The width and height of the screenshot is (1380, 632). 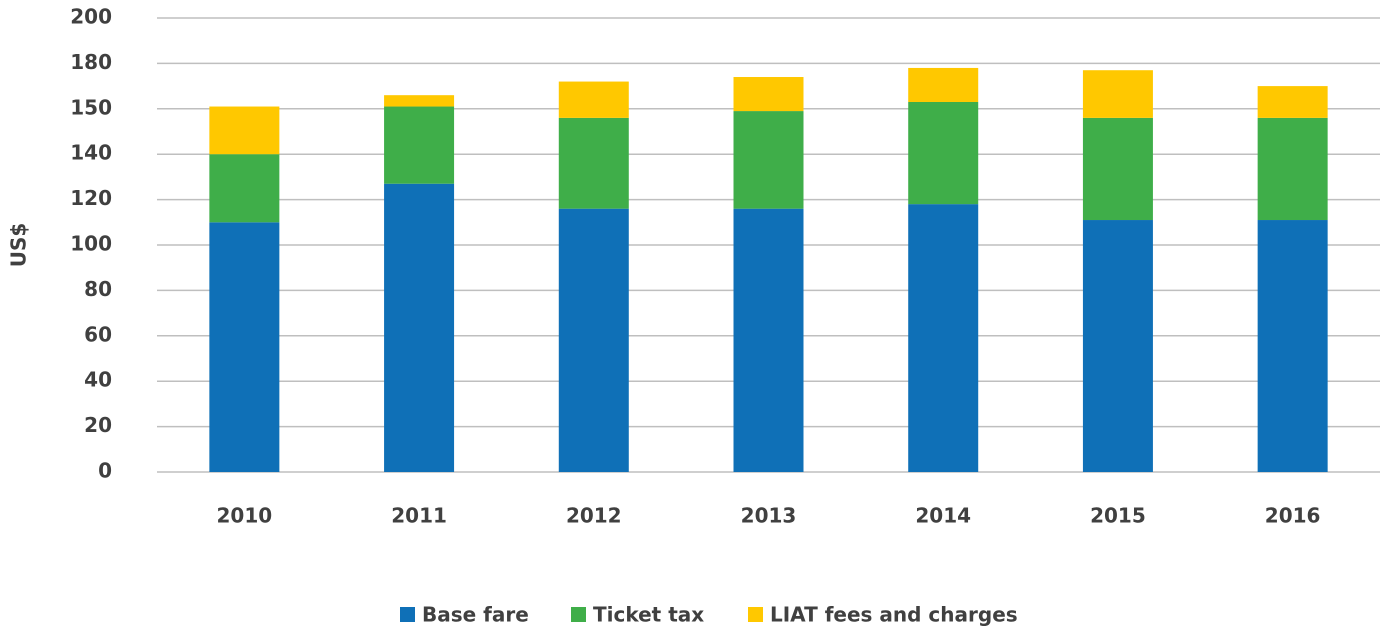 I want to click on y-tick-label: 120, so click(x=91, y=198).